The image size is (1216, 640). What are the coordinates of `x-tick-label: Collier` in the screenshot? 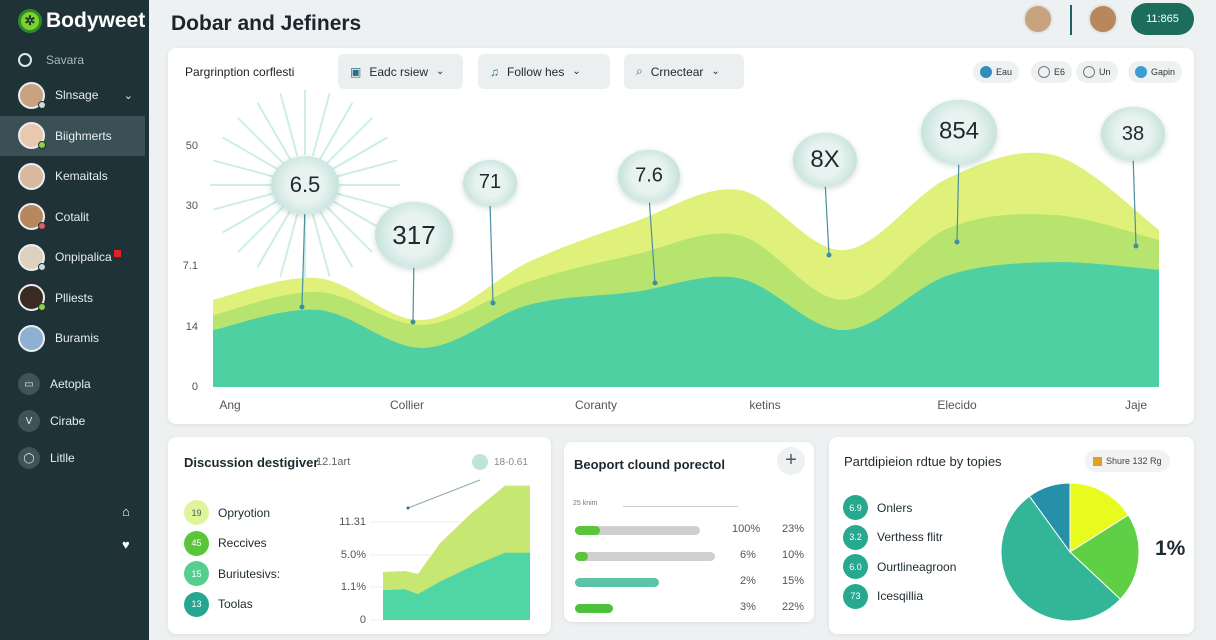 It's located at (407, 405).